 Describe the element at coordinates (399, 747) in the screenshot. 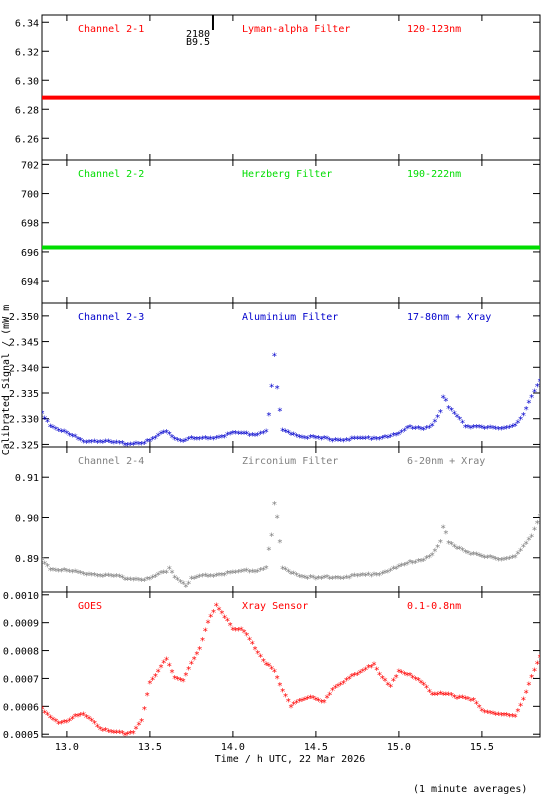

I see `x-tick-label: 15.0` at that location.